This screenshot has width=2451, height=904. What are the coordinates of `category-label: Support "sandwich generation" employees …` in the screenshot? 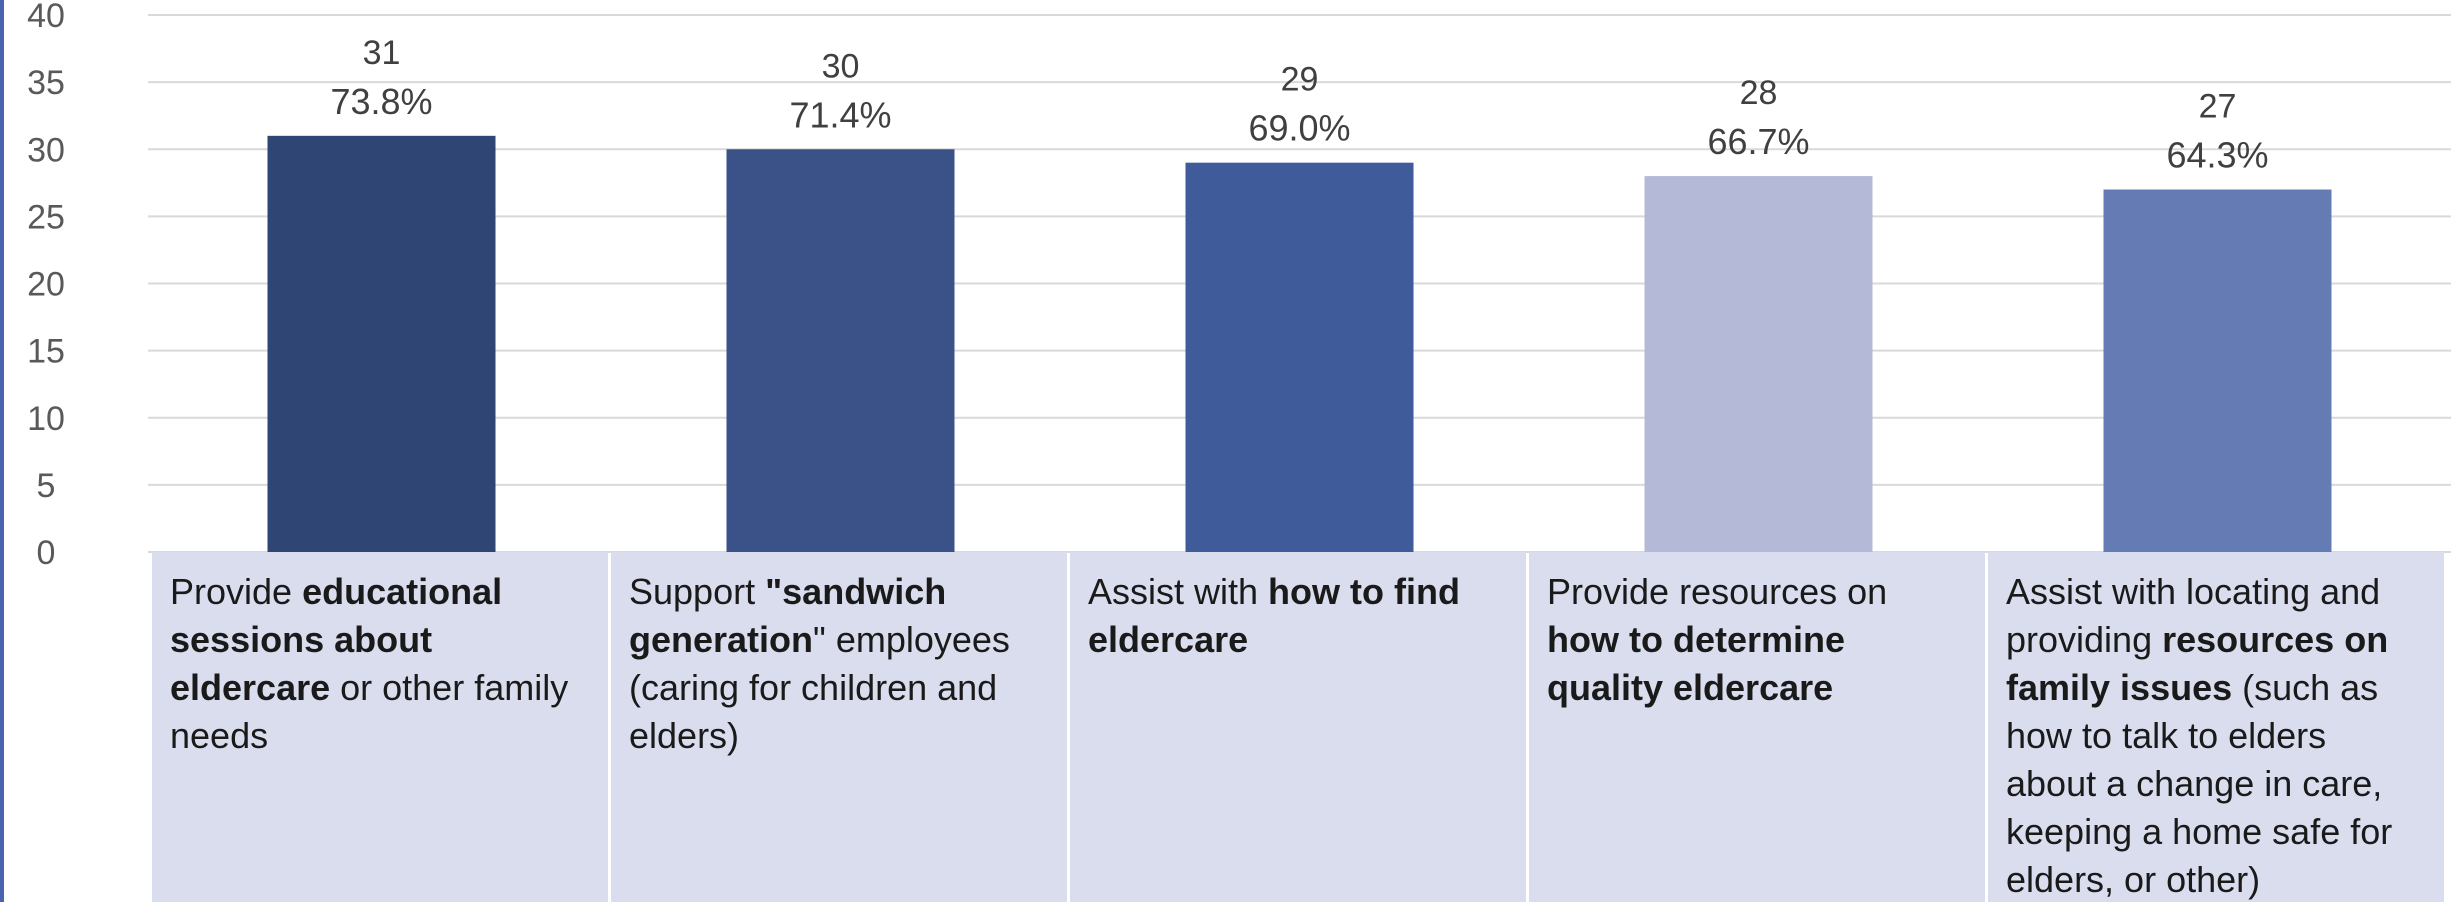 It's located at (839, 727).